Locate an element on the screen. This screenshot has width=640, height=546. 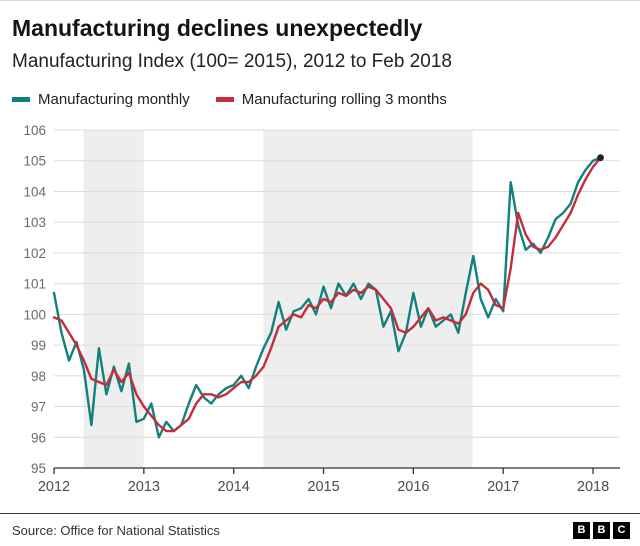
svg-text: 2018 is located at coordinates (593, 487).